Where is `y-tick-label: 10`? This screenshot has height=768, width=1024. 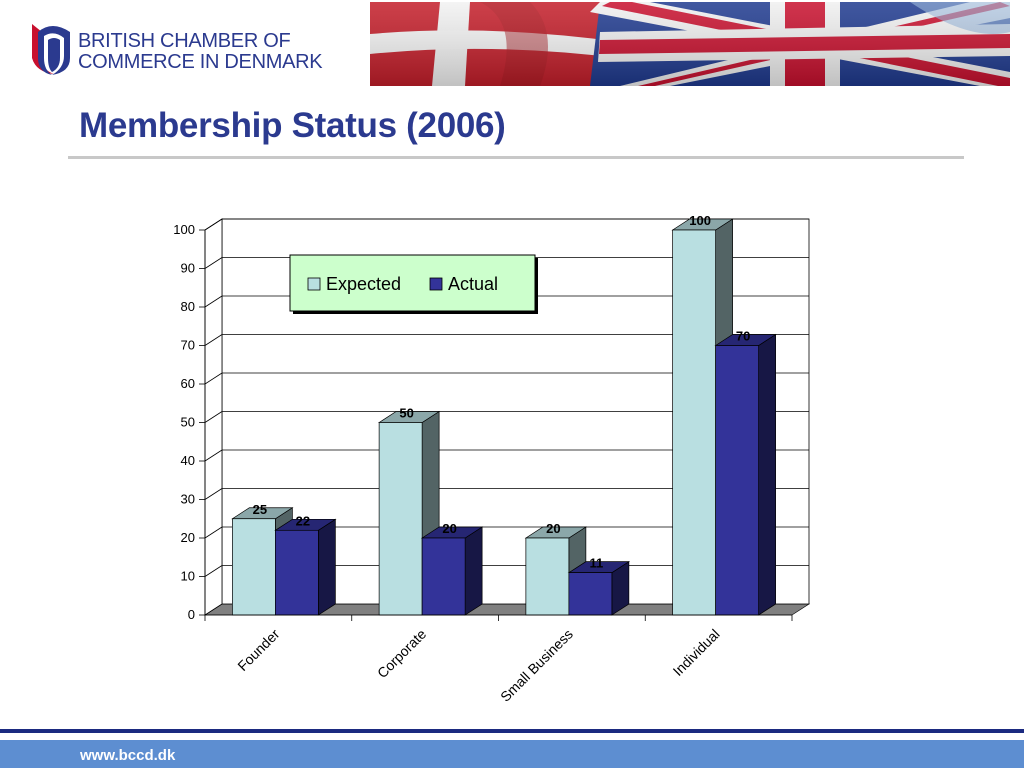
y-tick-label: 10 is located at coordinates (188, 576).